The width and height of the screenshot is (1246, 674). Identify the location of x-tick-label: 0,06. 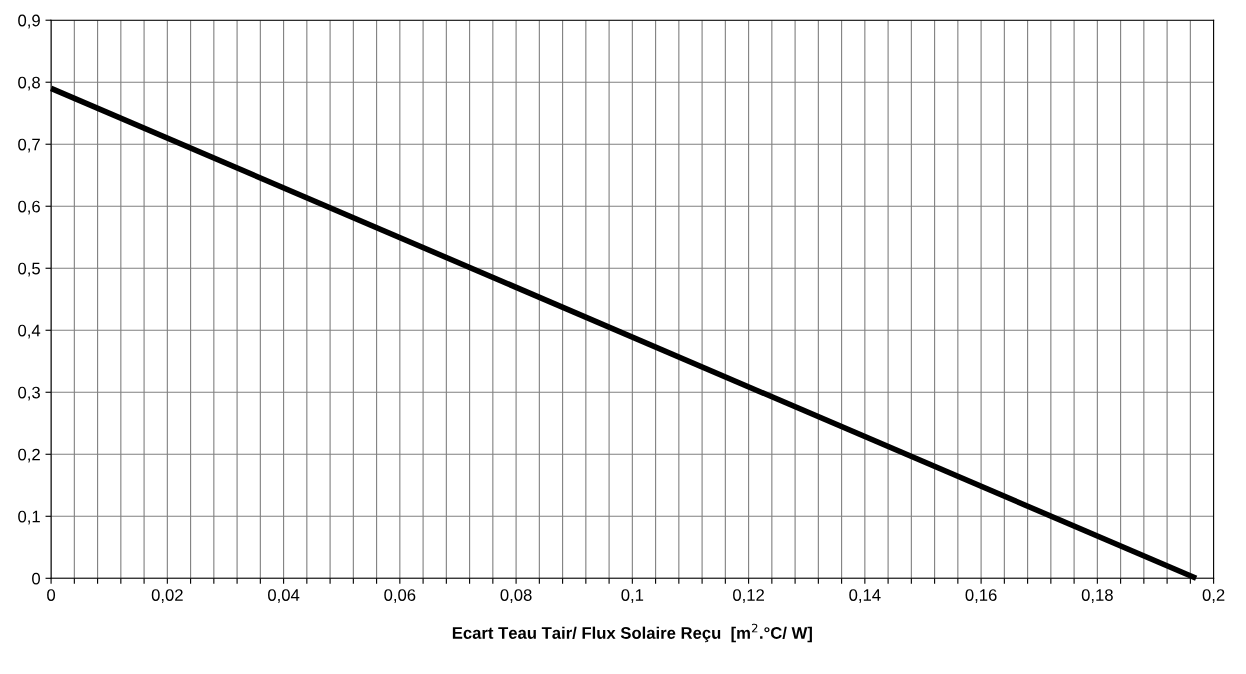
(400, 596).